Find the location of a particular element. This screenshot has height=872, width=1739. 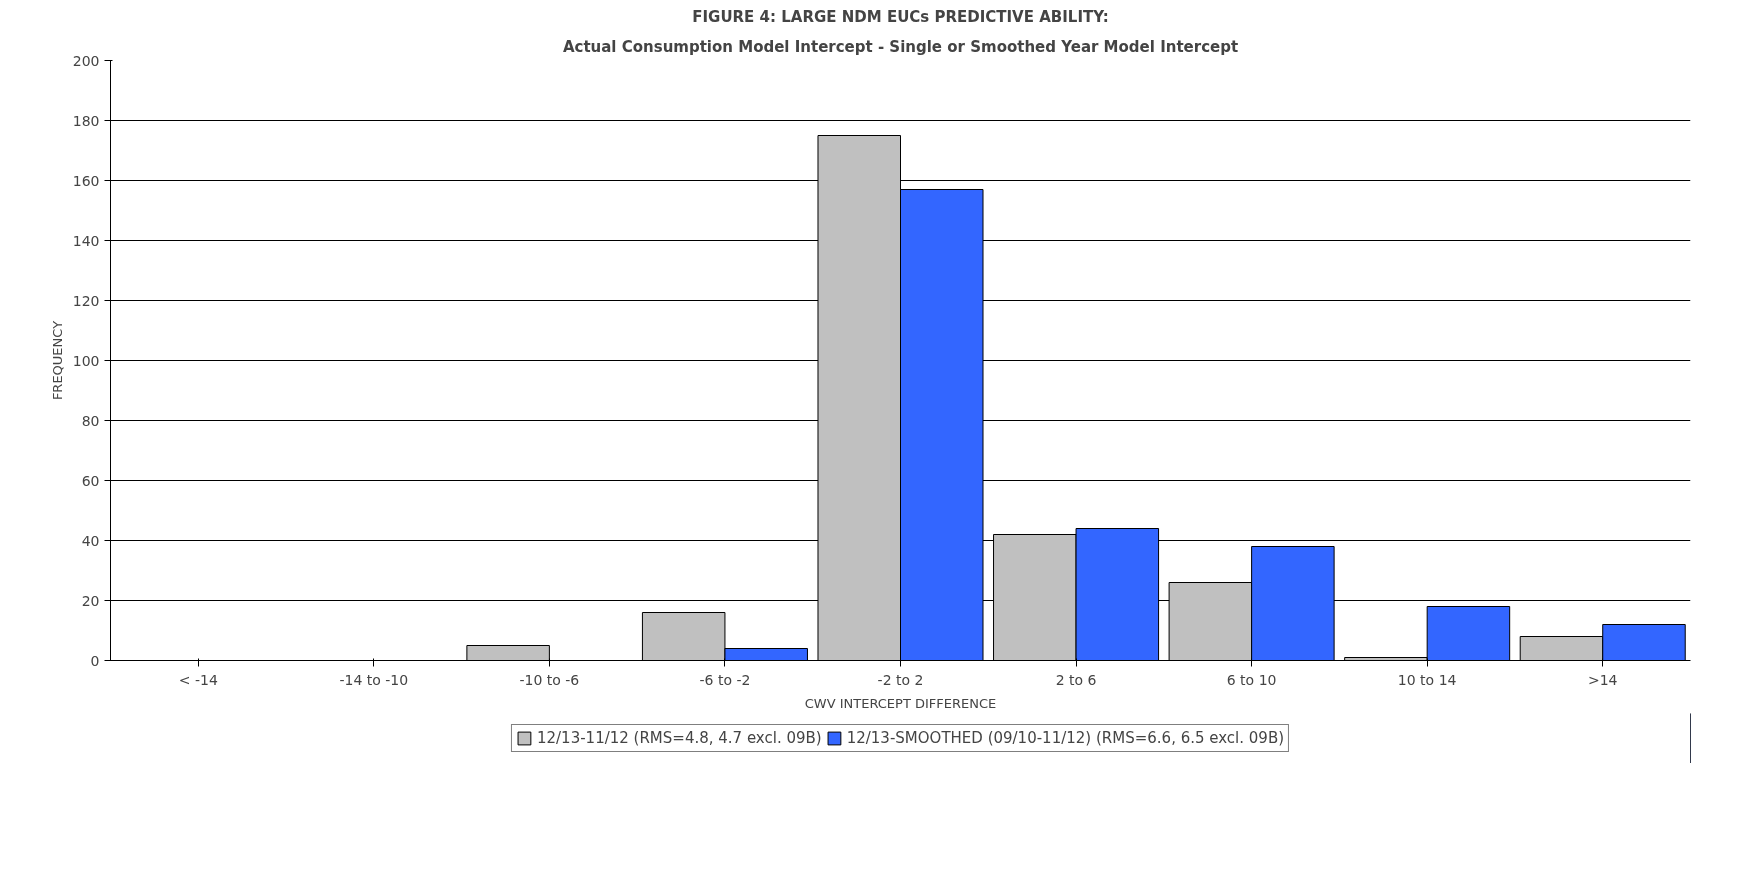

y-tick-label: 160 is located at coordinates (86, 180).